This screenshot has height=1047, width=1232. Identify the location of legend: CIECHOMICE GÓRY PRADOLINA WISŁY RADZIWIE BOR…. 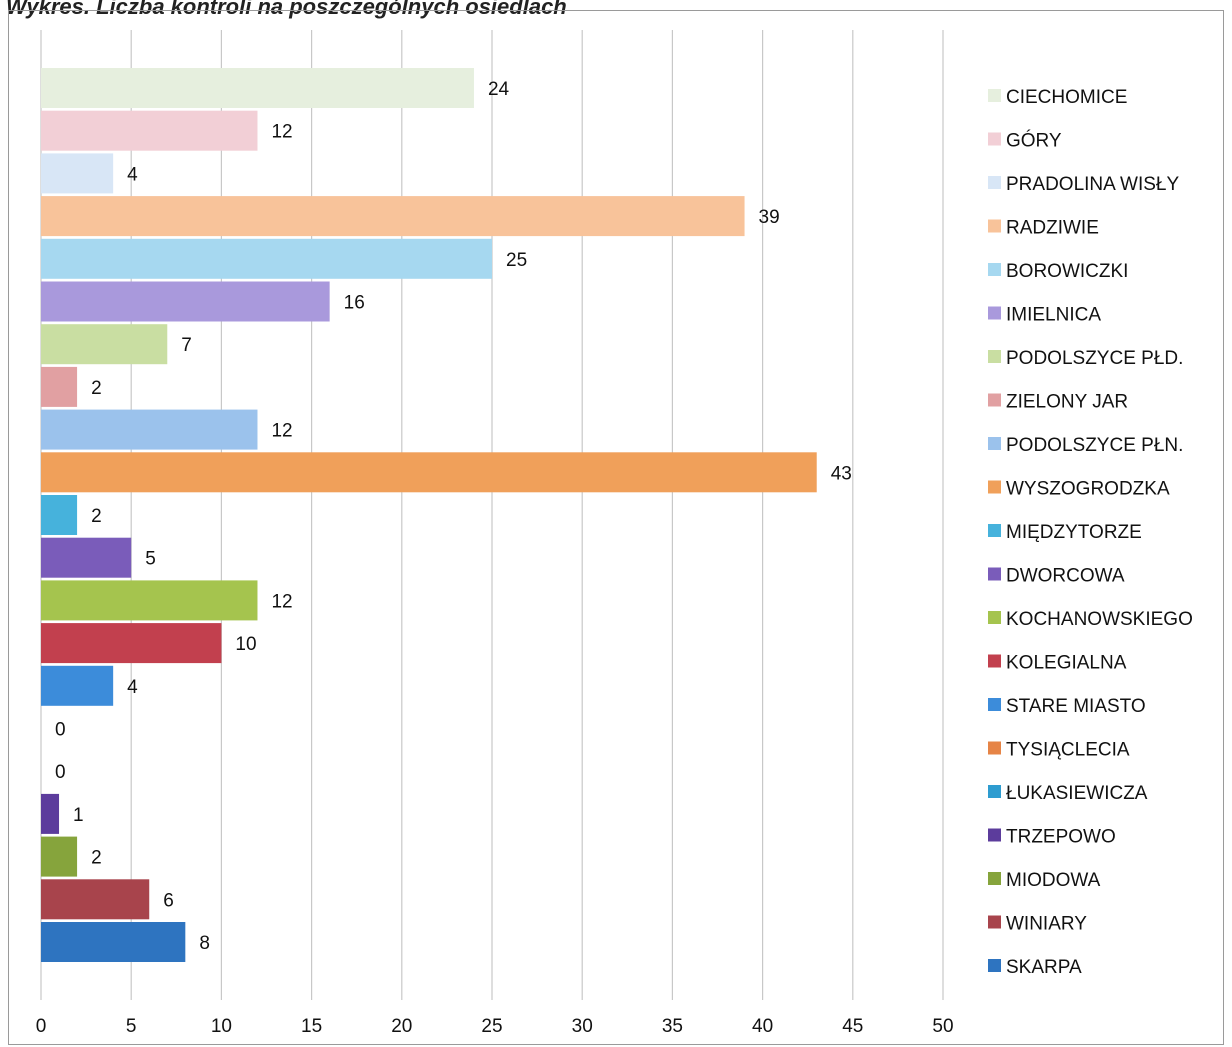
(1090, 532).